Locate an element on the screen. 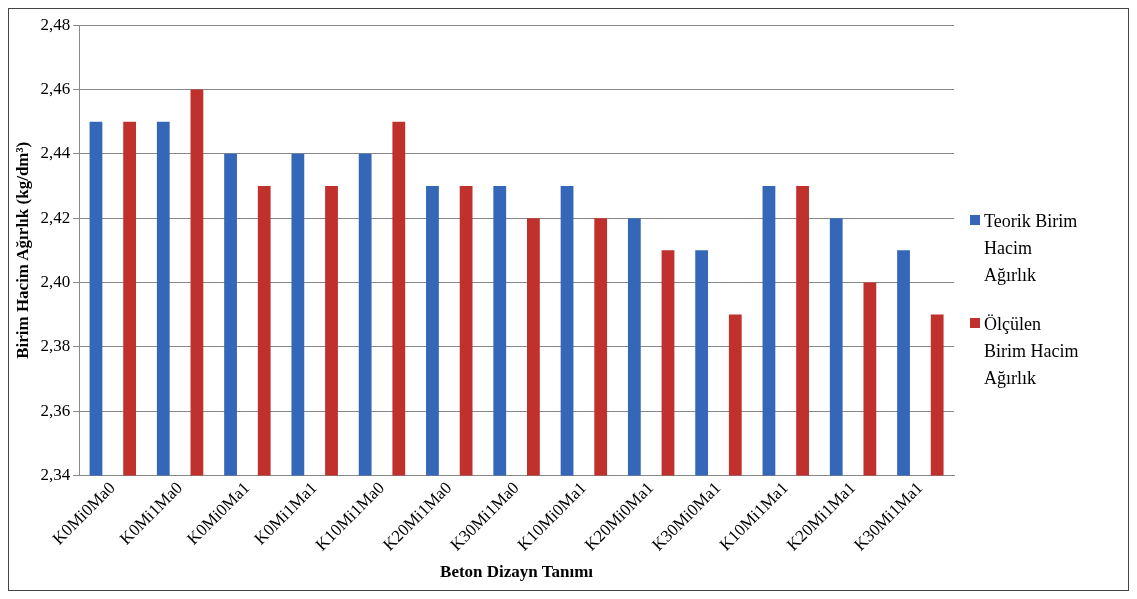 The image size is (1137, 599). y-tick-label: 2,40 is located at coordinates (55, 281).